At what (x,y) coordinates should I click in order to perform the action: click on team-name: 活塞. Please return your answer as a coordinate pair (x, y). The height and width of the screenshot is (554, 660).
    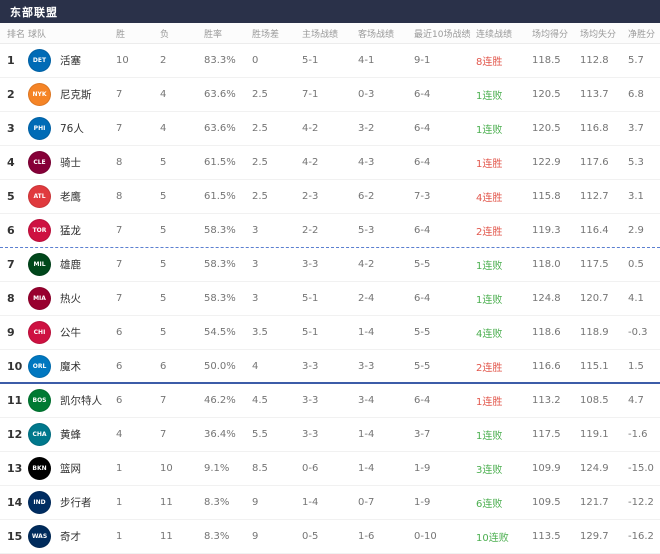
    Looking at the image, I should click on (70, 61).